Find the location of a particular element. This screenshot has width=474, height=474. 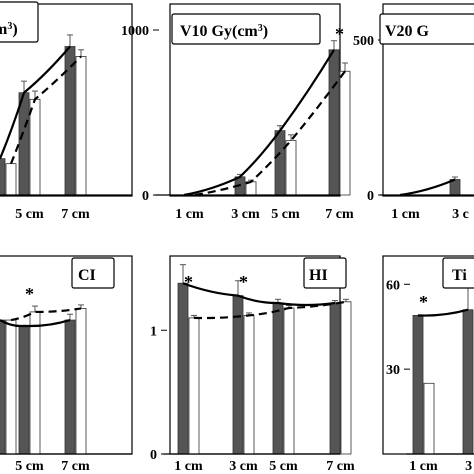

y-tick-label: 30 is located at coordinates (393, 370).